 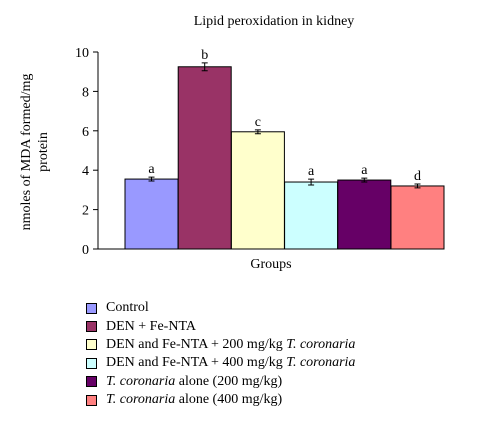 I want to click on legend-item-den-400: DEN and Fe-NTA + 400 mg/kg T. coronaria, so click(x=220, y=363).